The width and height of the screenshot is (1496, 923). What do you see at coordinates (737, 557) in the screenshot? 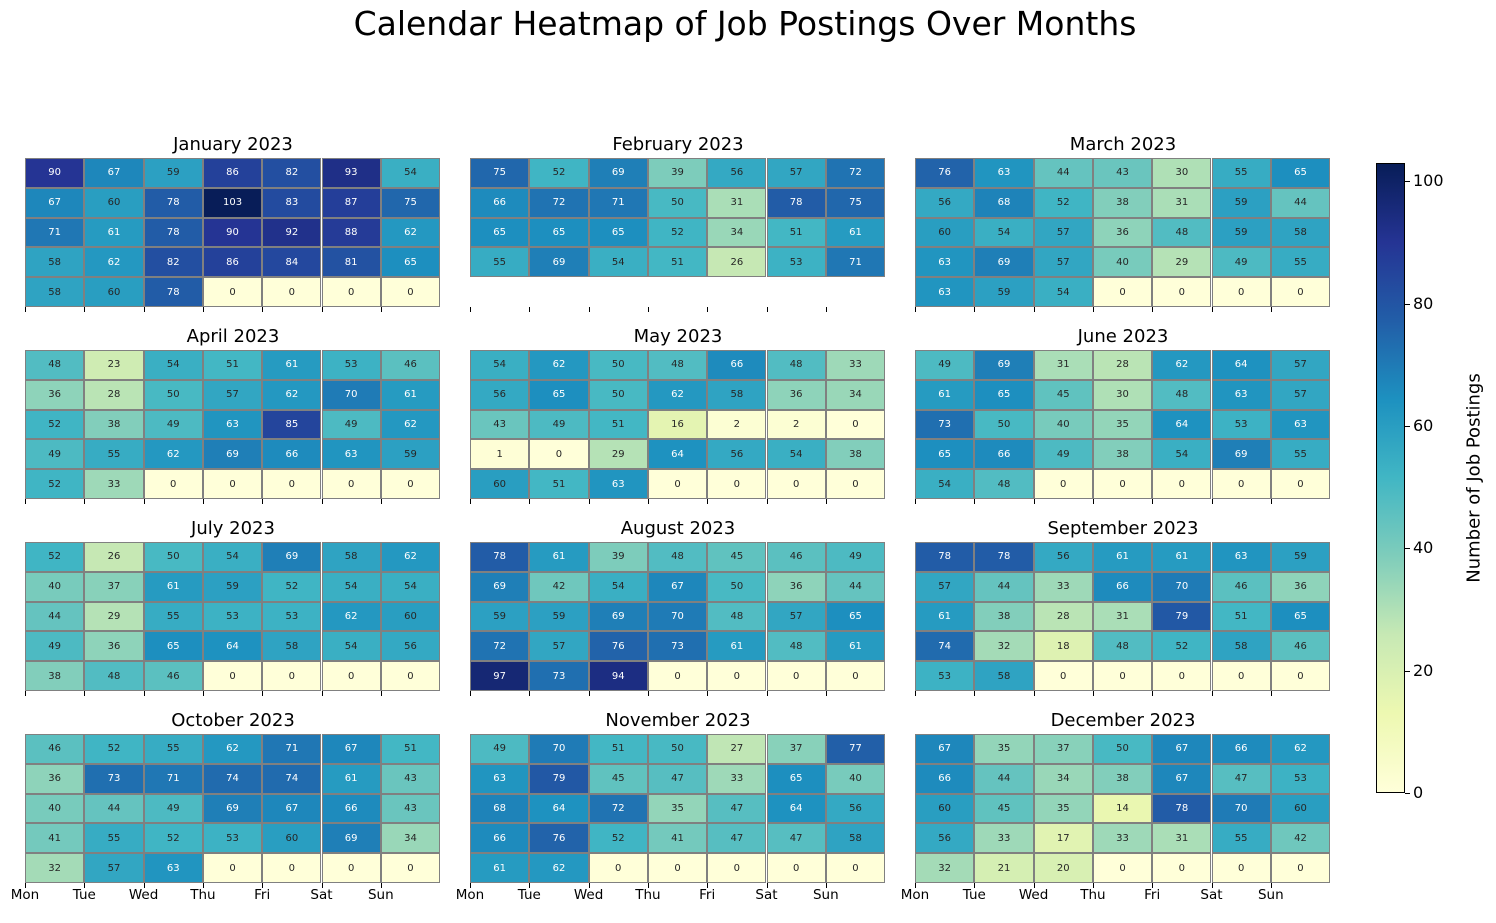
I see `heatmap-cell: 45` at bounding box center [737, 557].